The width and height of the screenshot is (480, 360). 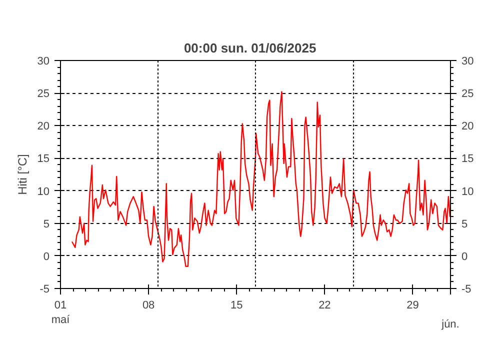 I want to click on y2-tick-label: 0, so click(x=465, y=256).